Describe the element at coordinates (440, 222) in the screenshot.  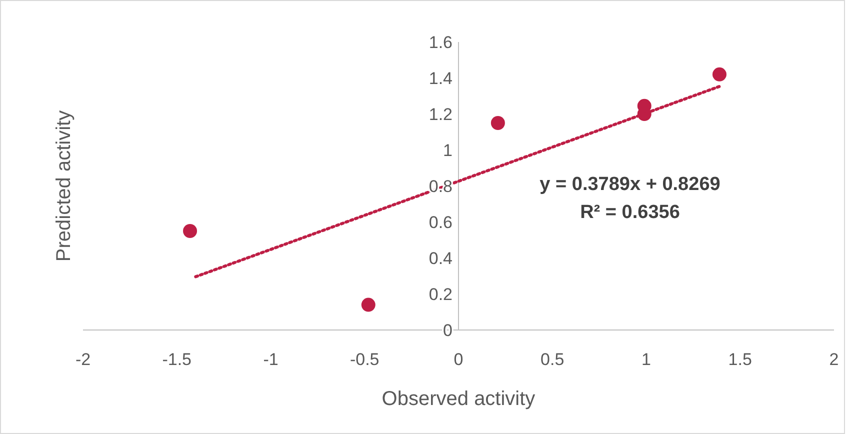
I see `y-tick-label: 0.6` at that location.